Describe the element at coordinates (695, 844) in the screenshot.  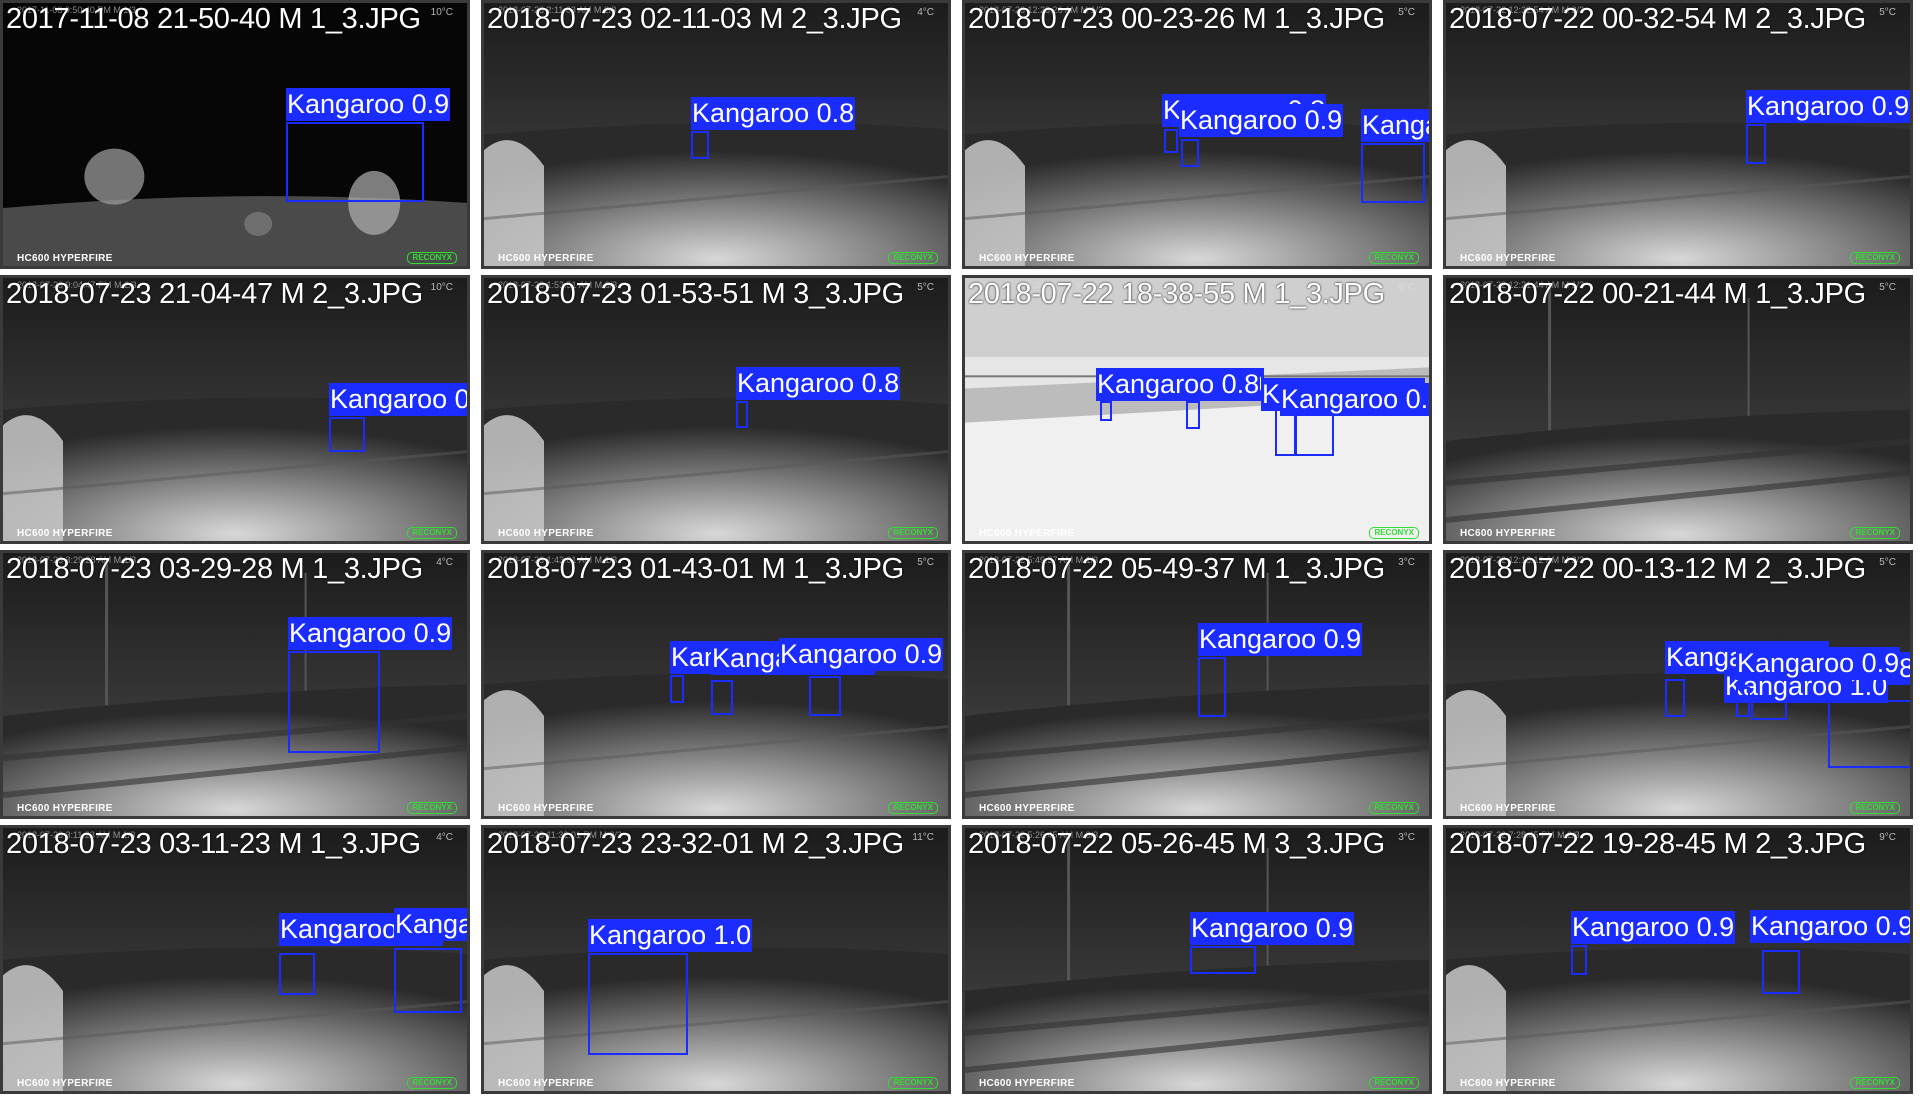
I see `image-filename: 2018-07-23 23-32-01 M 2_3.JPG` at that location.